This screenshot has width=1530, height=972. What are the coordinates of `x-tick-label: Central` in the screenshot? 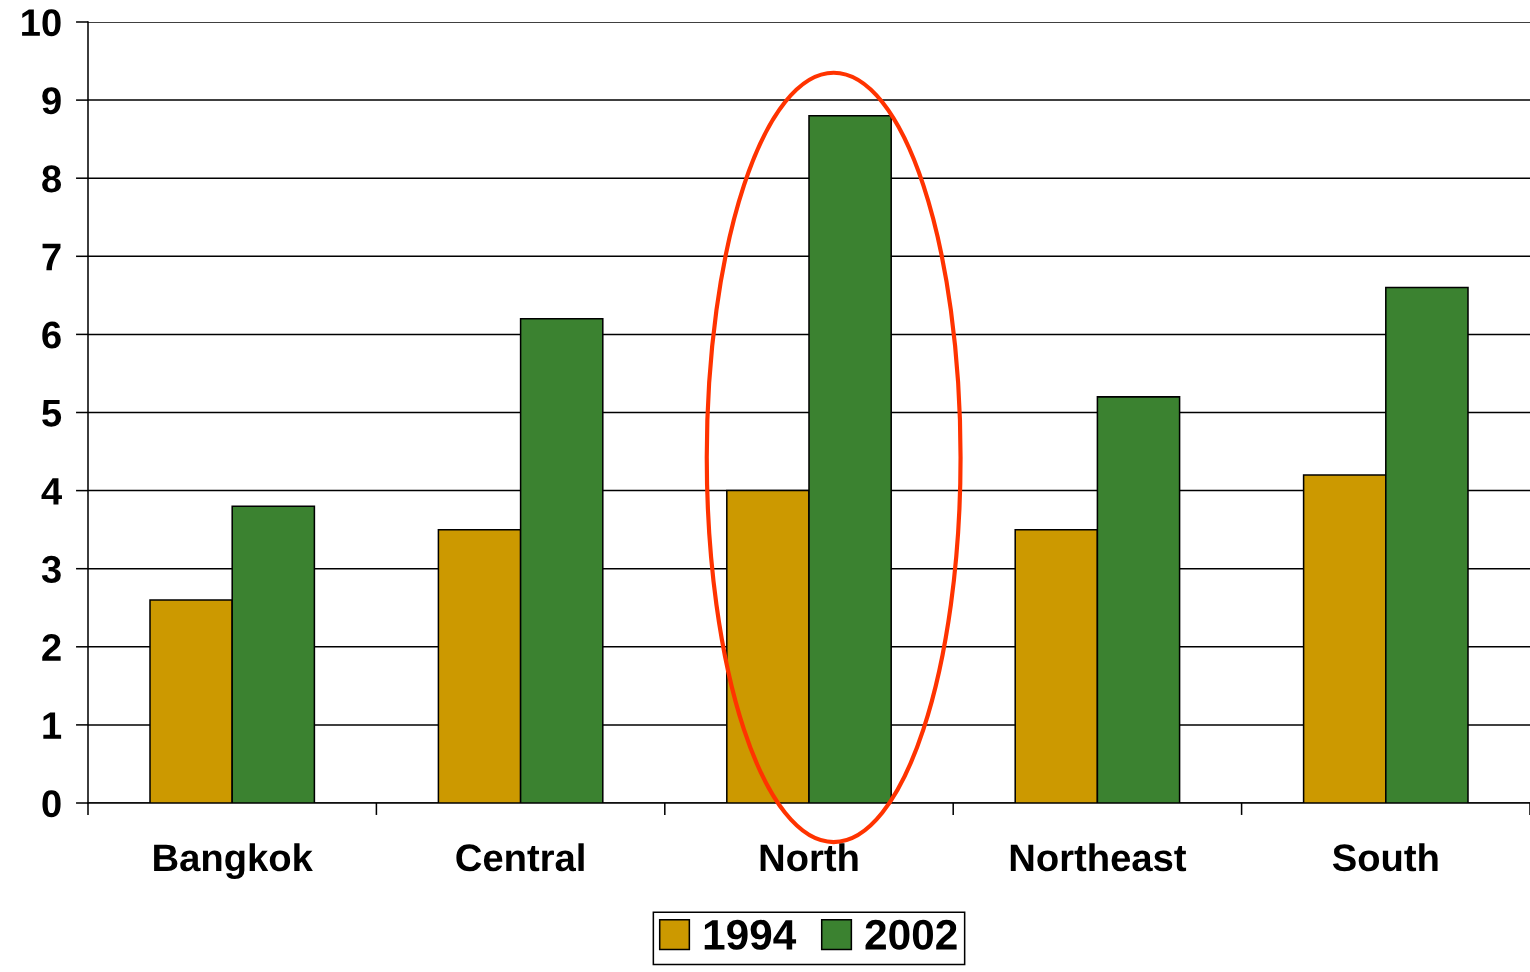 It's located at (520, 857).